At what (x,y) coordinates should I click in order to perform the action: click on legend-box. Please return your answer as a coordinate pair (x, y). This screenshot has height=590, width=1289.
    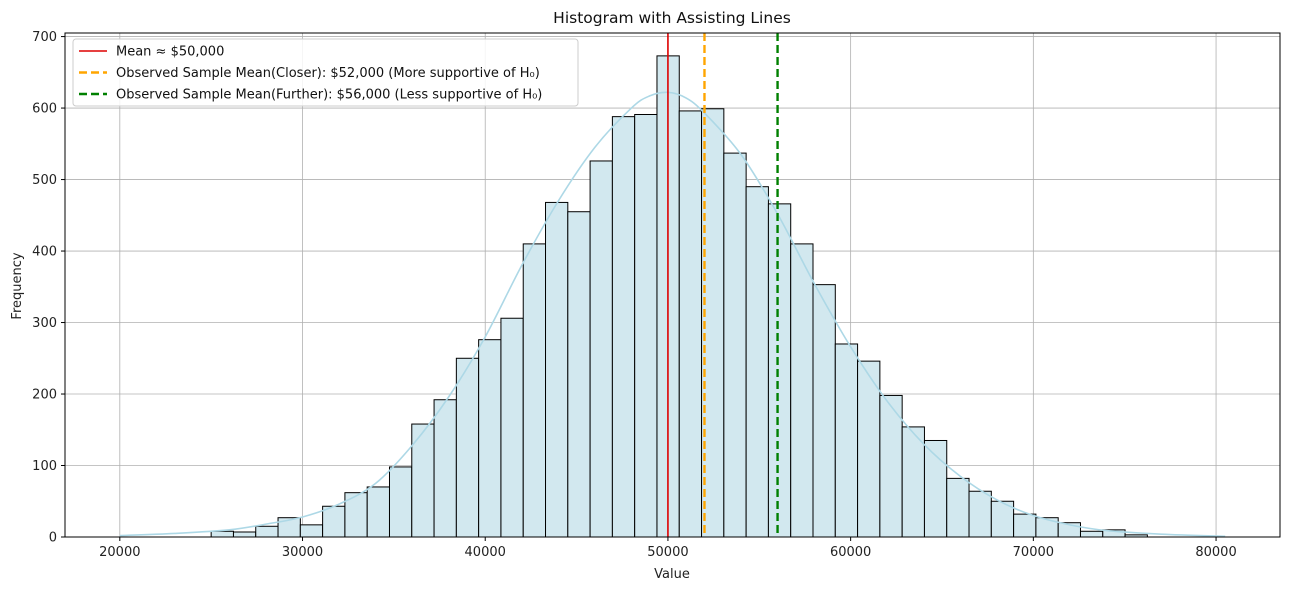
    Looking at the image, I should click on (325, 72).